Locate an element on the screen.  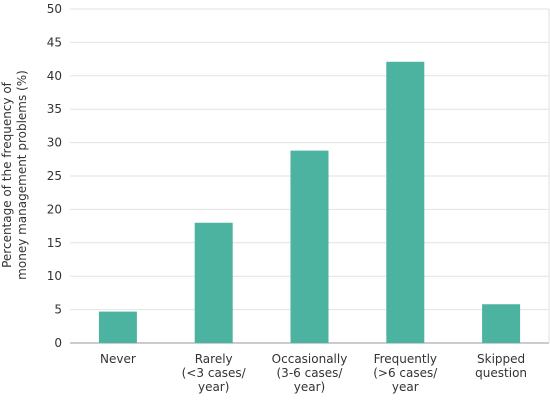
y-tick-label: 20 is located at coordinates (54, 209).